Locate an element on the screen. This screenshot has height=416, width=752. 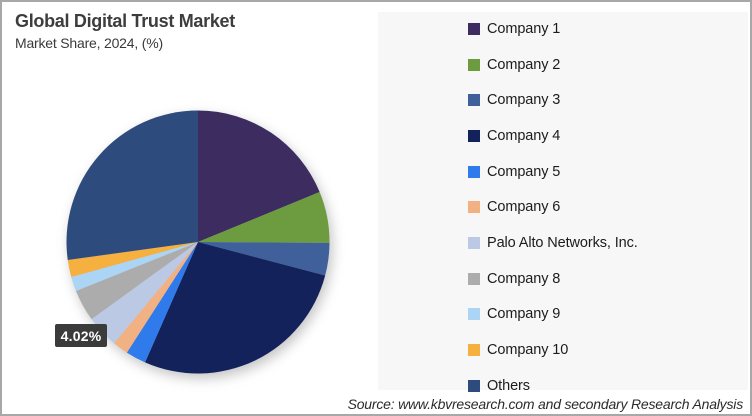
legend-label: Company 1 is located at coordinates (524, 28).